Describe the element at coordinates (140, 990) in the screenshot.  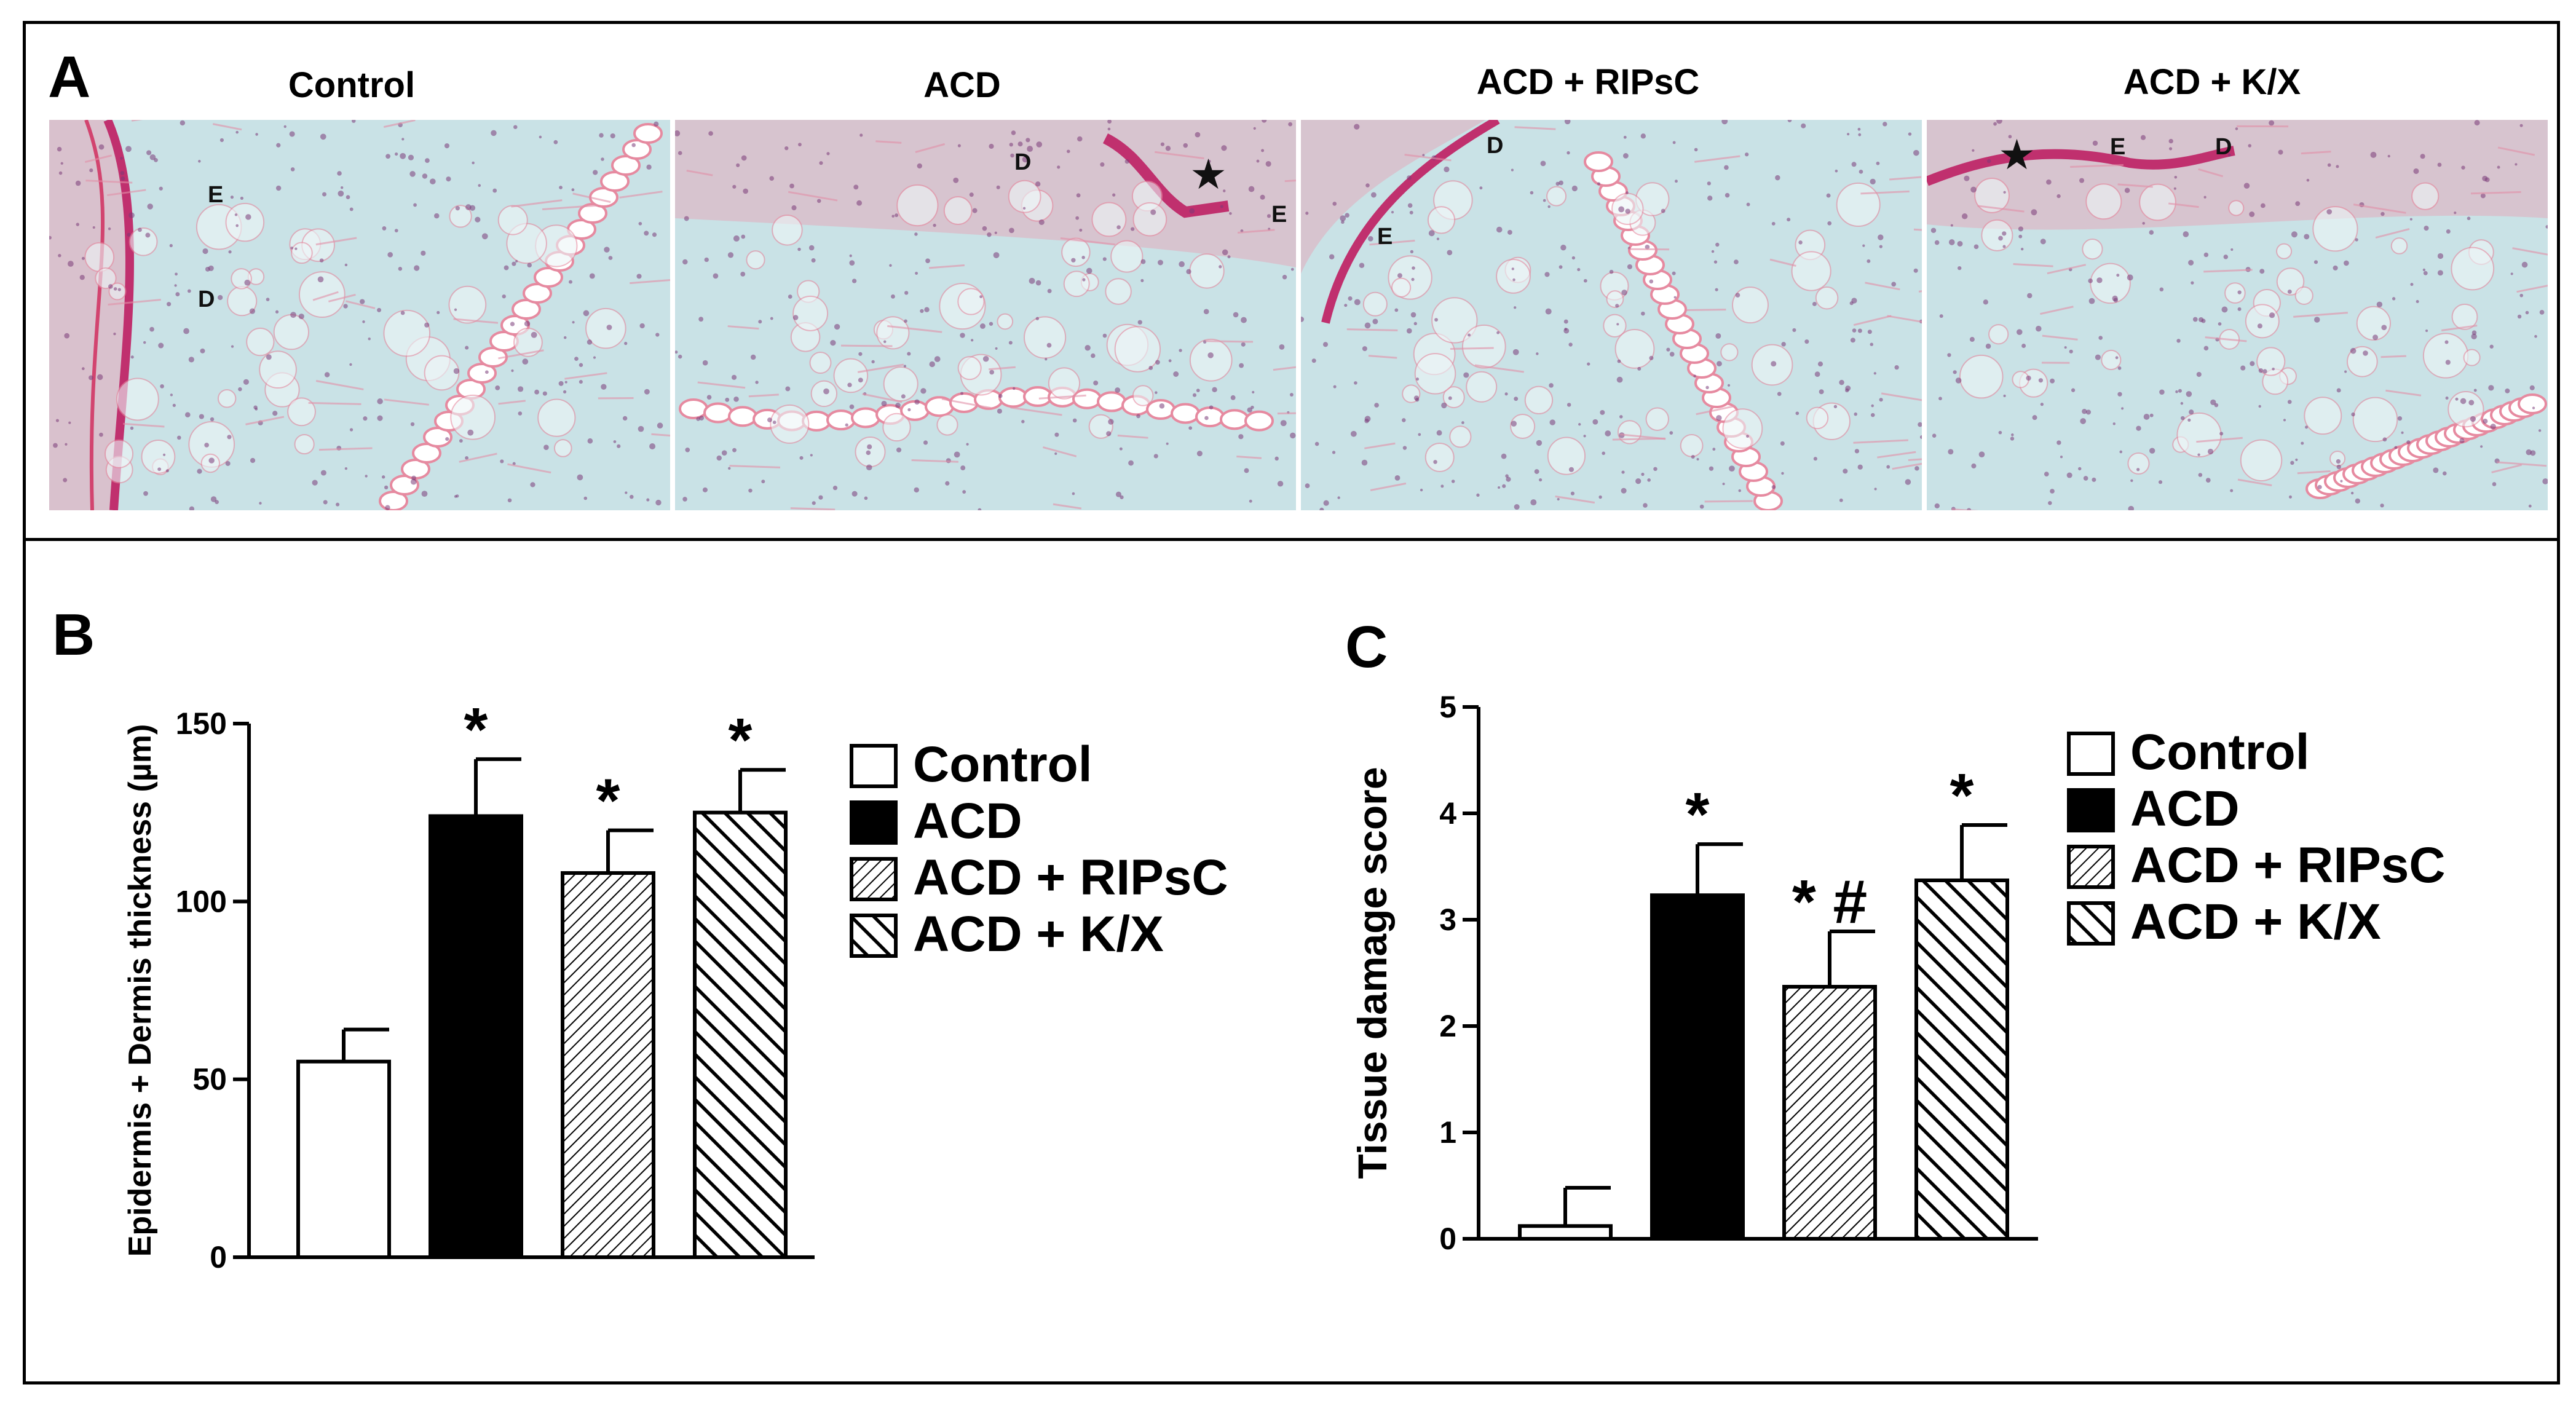
I see `chart-0-y-axis-label: Epidermis + Dermis thickness (µm)` at that location.